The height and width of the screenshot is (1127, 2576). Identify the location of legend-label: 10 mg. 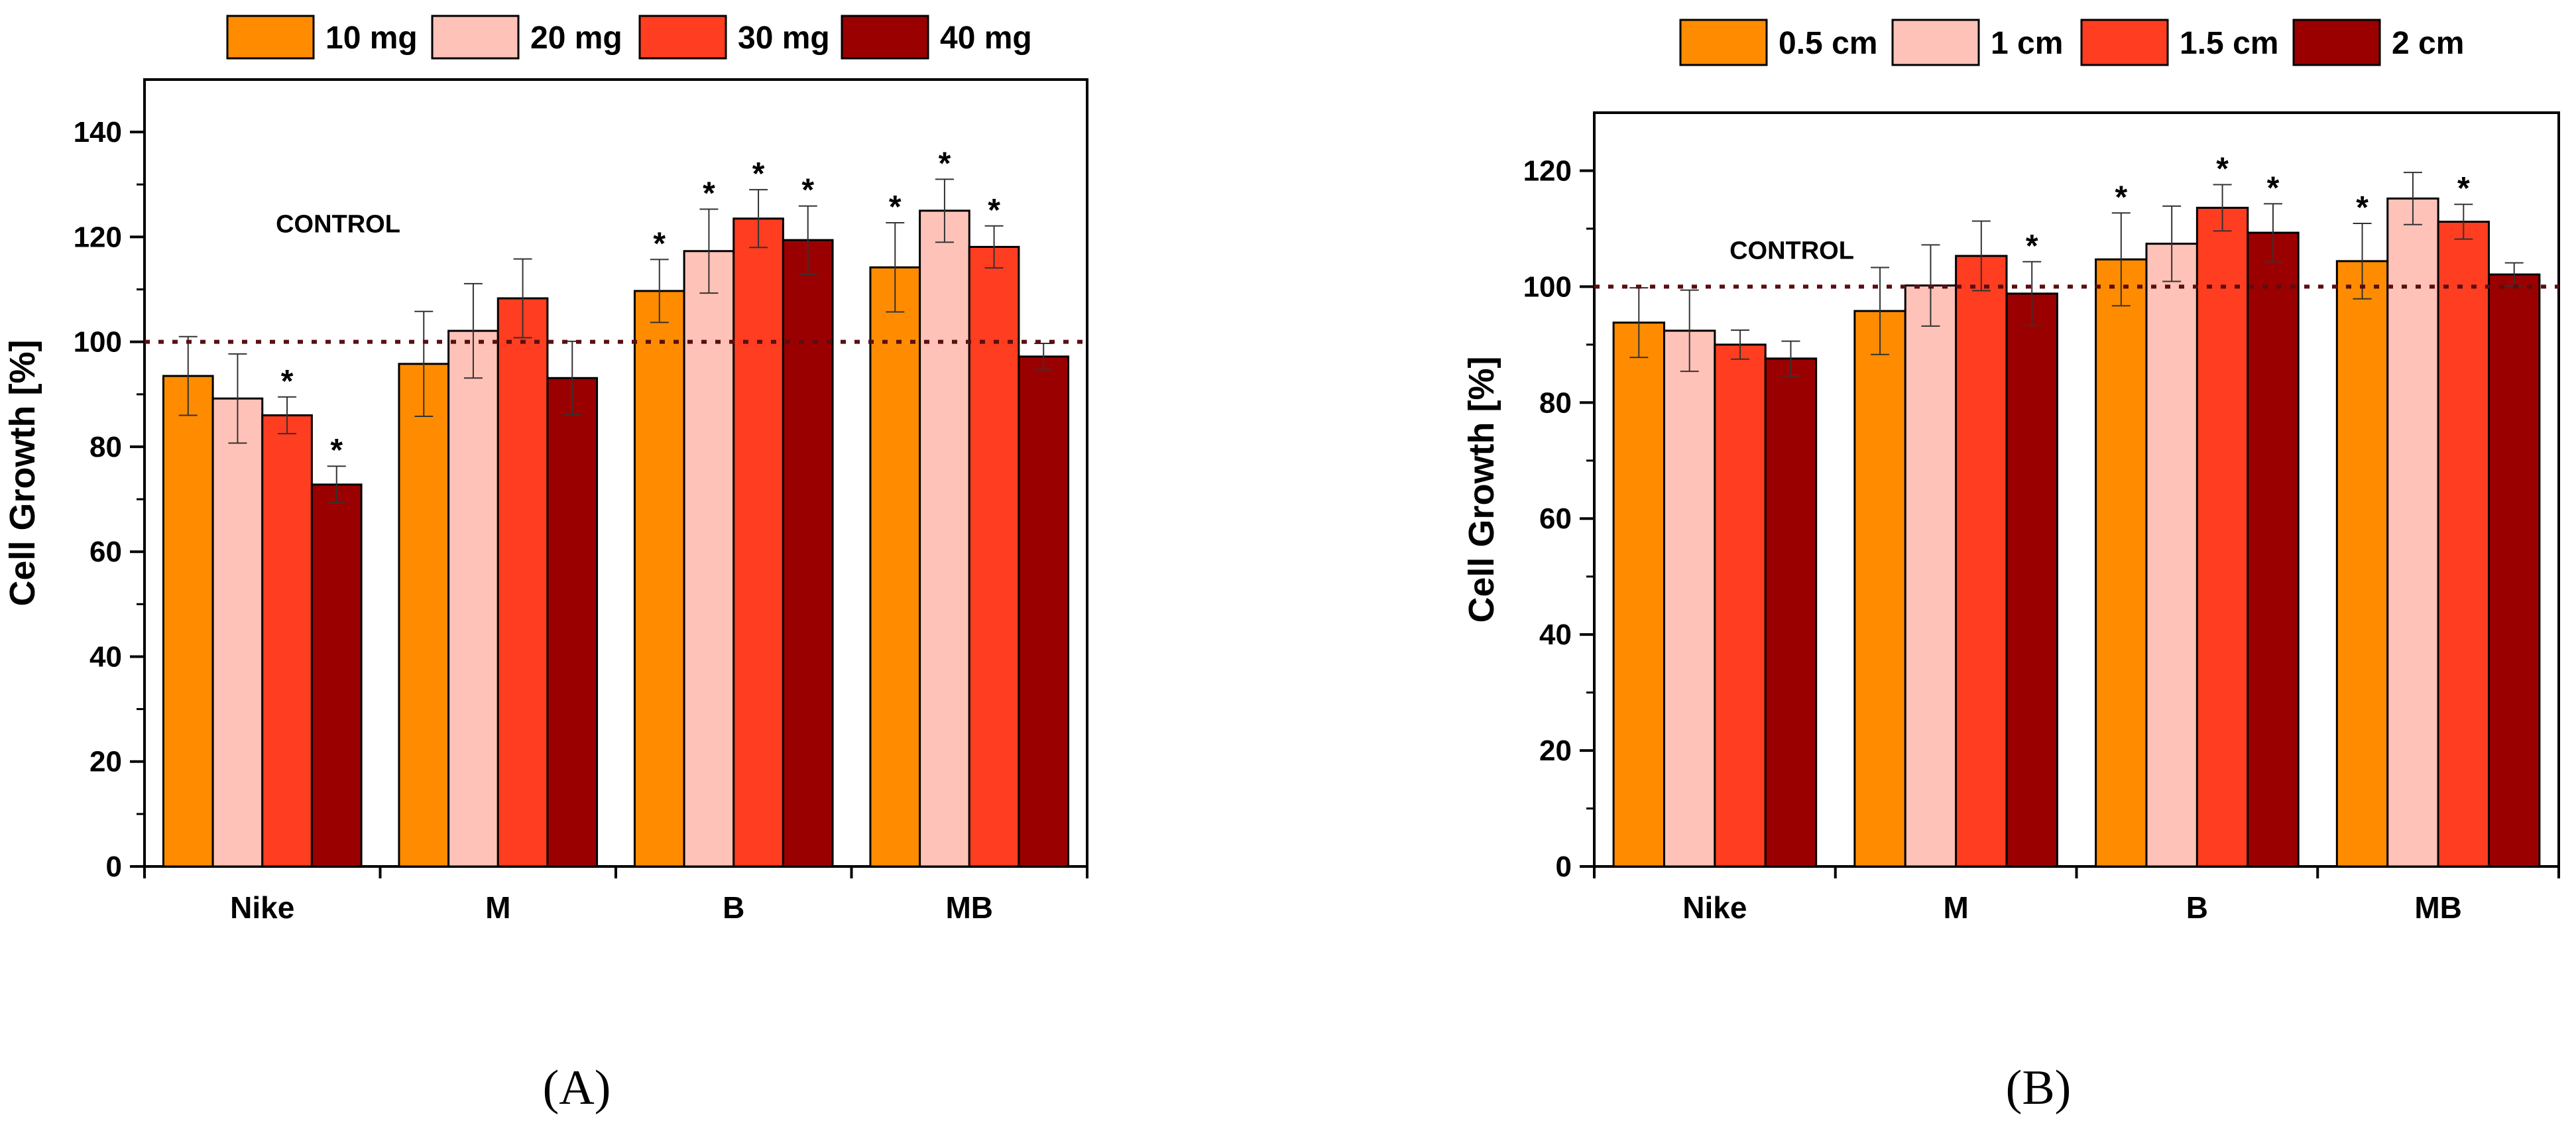
(371, 38).